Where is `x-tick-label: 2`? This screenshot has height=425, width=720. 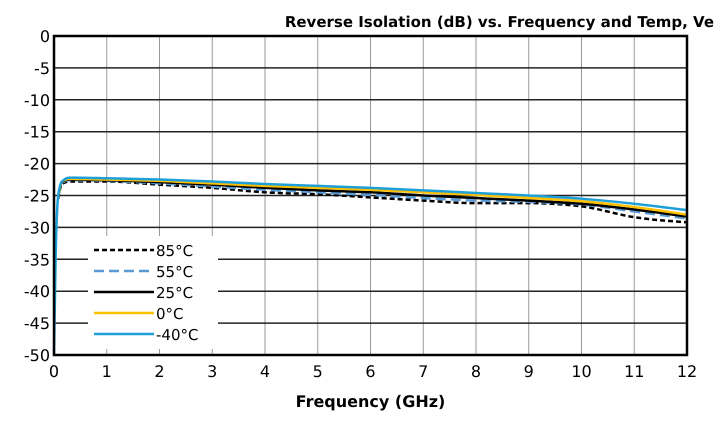
x-tick-label: 2 is located at coordinates (159, 371).